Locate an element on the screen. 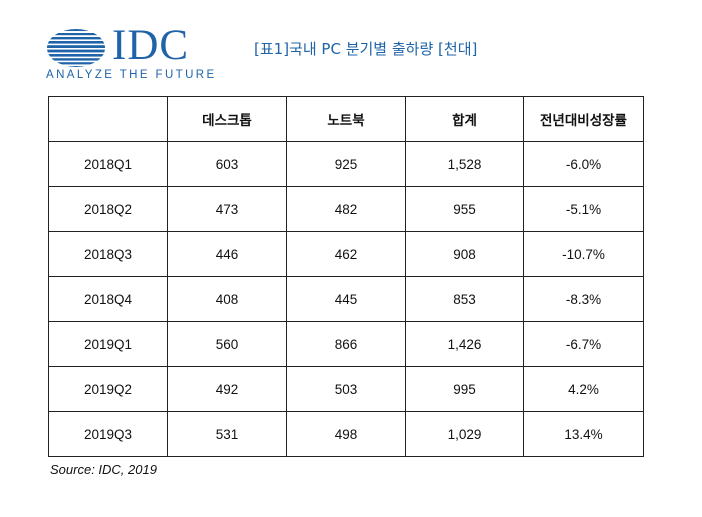 This screenshot has height=517, width=702. cell-yoy-growth: -8.3% is located at coordinates (583, 299).